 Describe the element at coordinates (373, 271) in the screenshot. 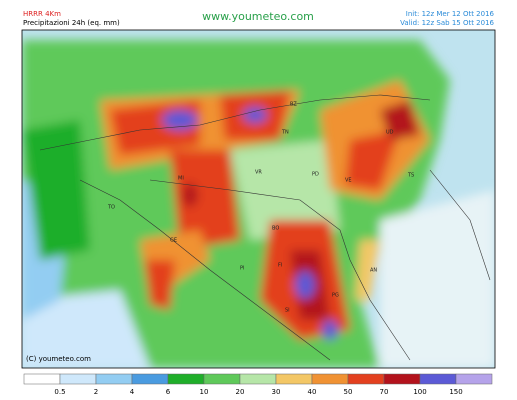

I see `city-label: AN` at that location.